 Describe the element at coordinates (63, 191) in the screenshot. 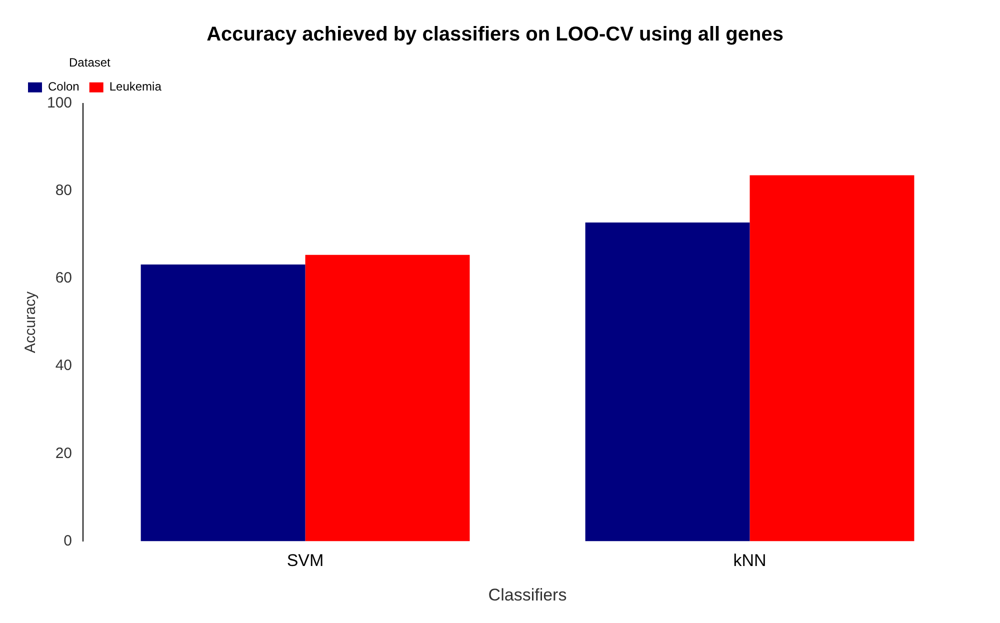

I see `y-tick-label: 80` at that location.